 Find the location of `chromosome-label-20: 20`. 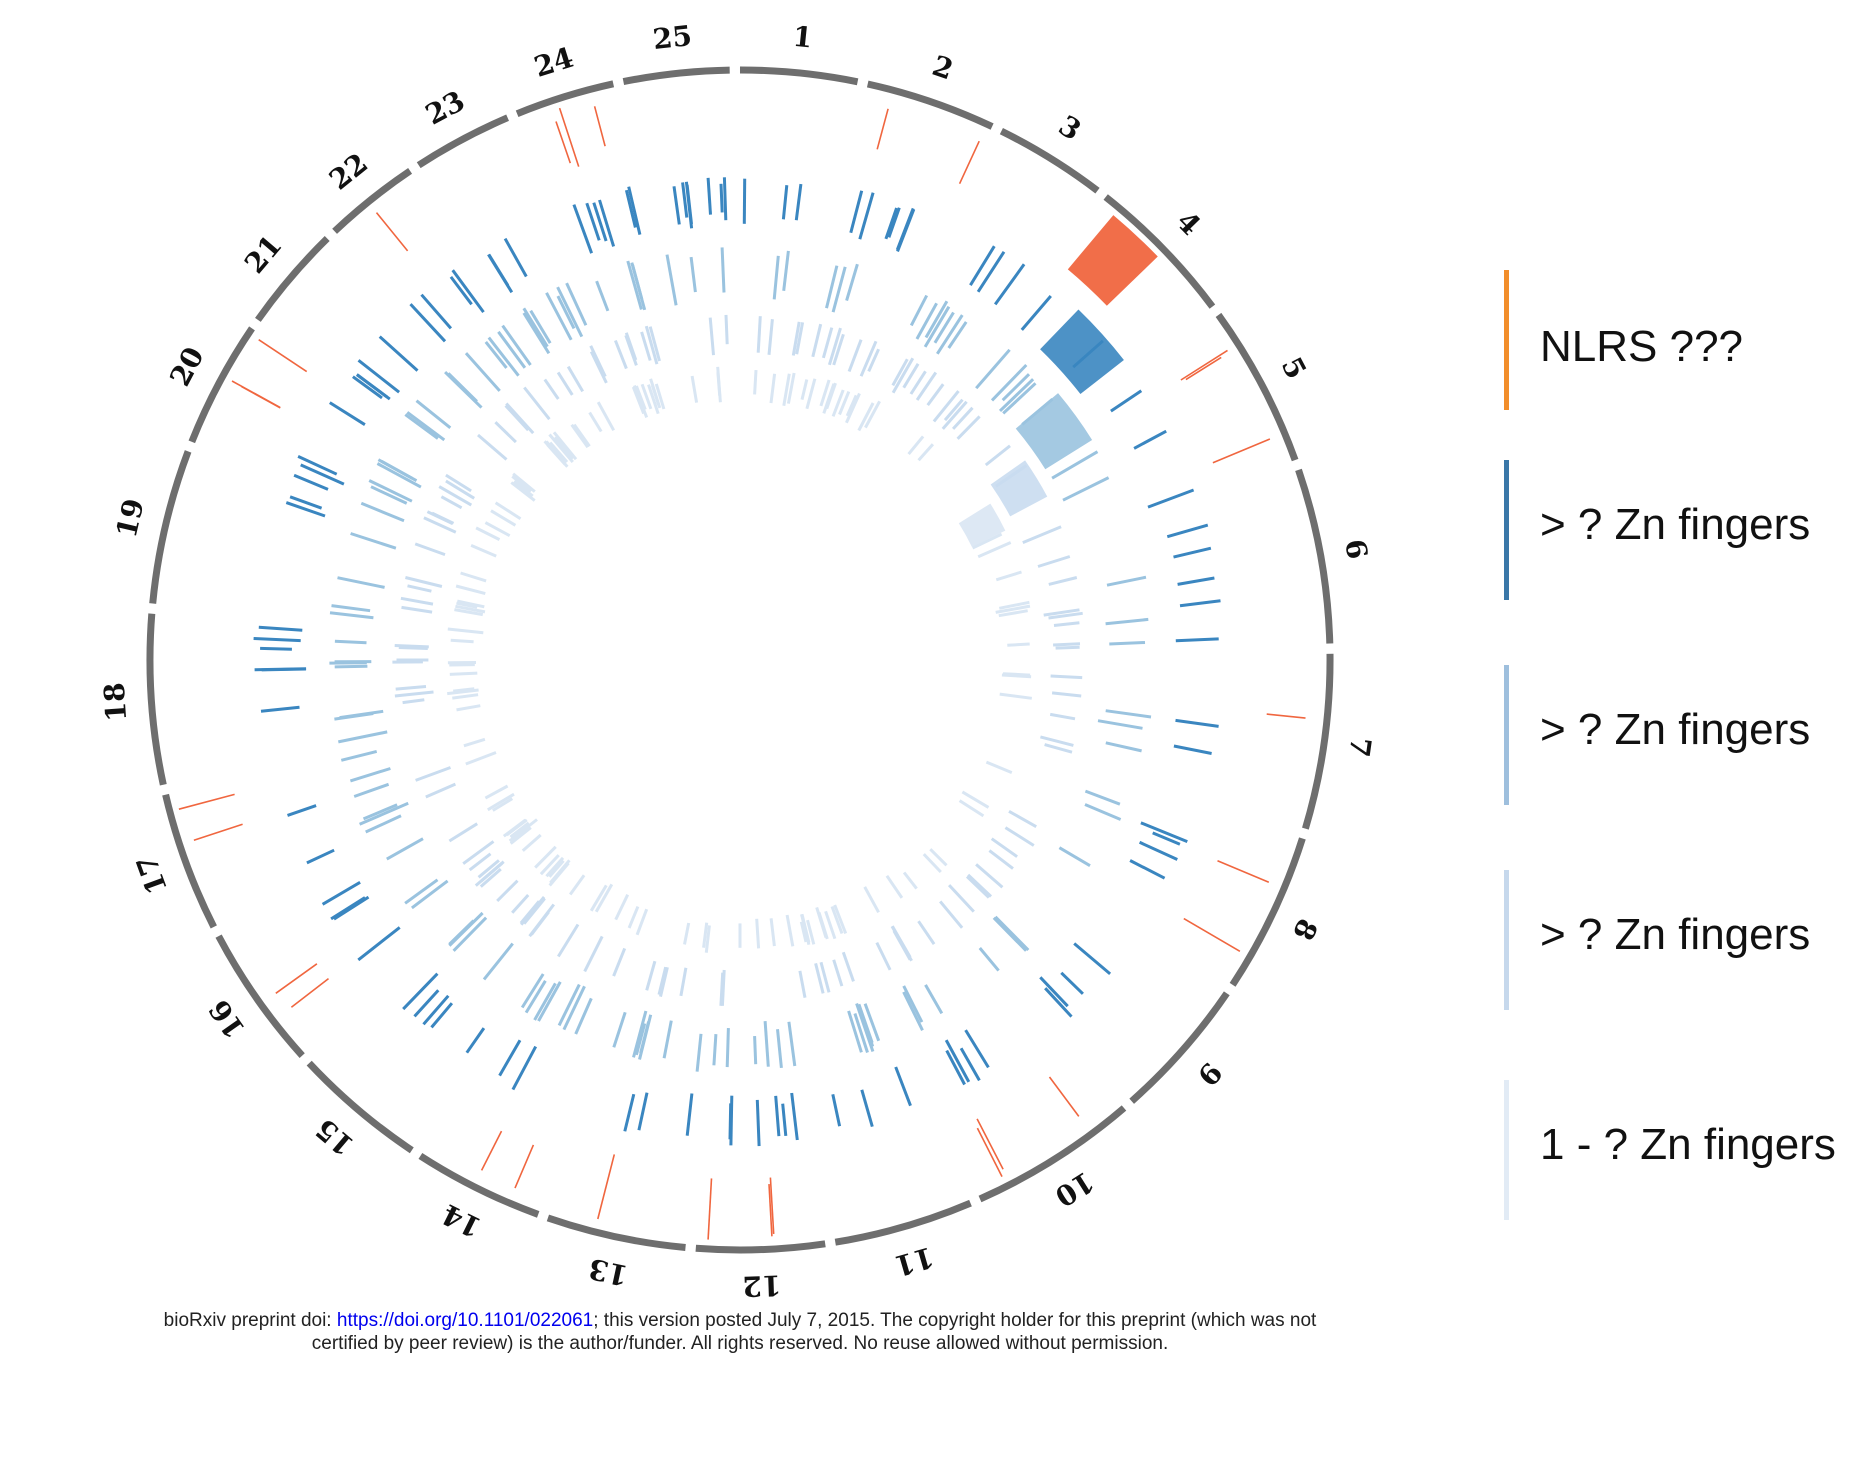

chromosome-label-20: 20 is located at coordinates (186, 367).